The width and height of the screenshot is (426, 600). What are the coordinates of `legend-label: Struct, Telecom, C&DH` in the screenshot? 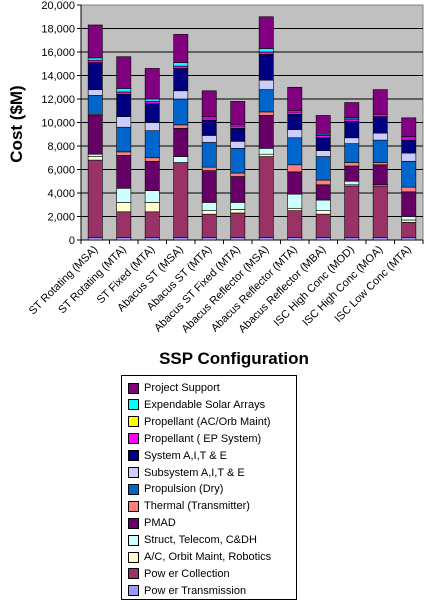 It's located at (200, 540).